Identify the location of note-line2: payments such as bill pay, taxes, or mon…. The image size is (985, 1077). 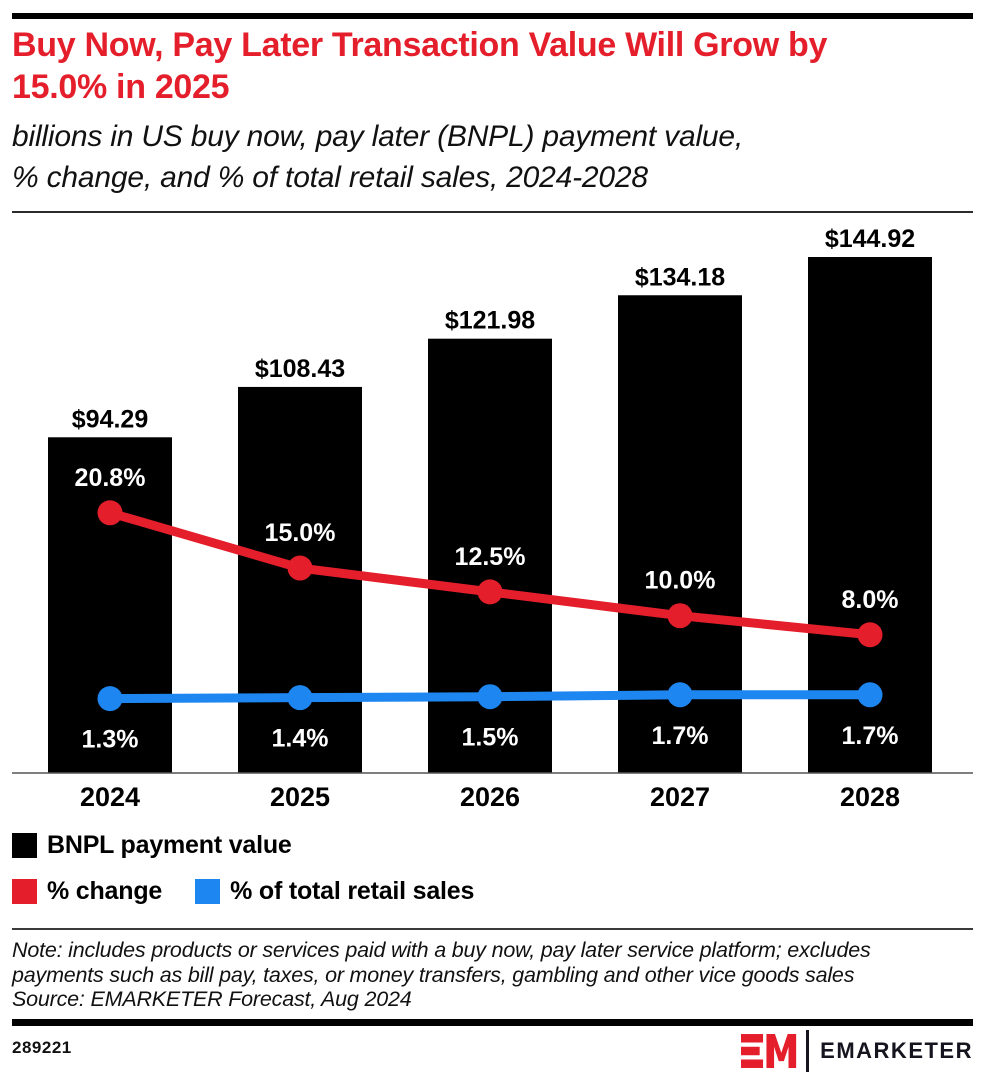
(433, 974).